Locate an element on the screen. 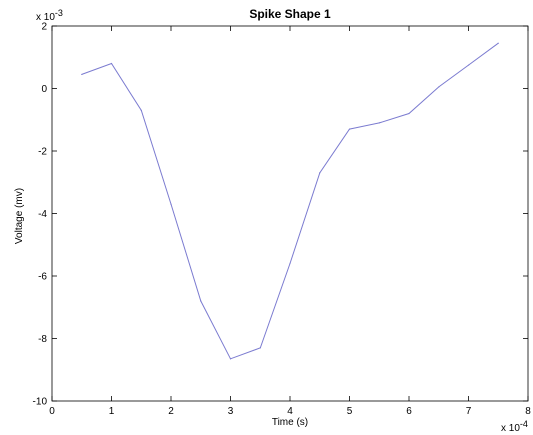  x-tick-label: 7 is located at coordinates (469, 411).